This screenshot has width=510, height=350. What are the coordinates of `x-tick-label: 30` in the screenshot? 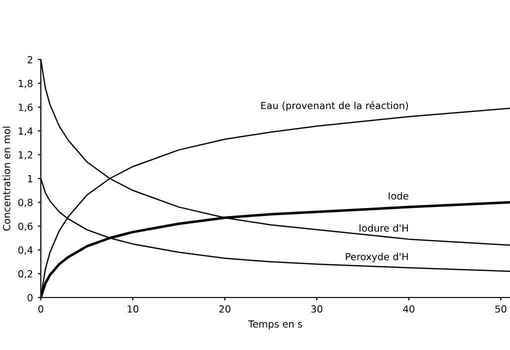 It's located at (316, 309).